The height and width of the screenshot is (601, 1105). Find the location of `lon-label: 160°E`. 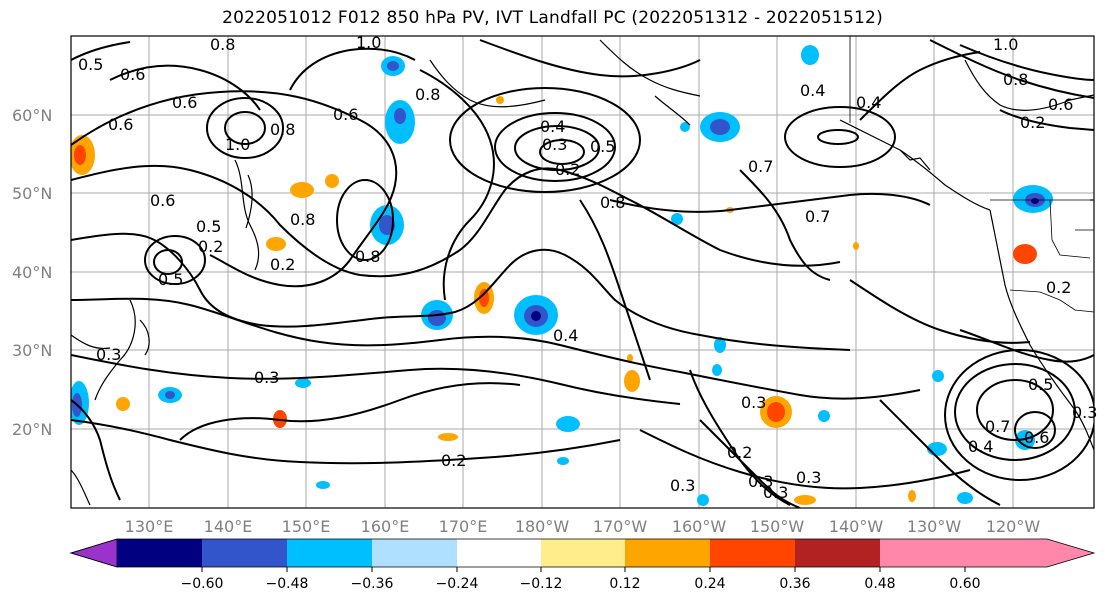

lon-label: 160°E is located at coordinates (385, 526).